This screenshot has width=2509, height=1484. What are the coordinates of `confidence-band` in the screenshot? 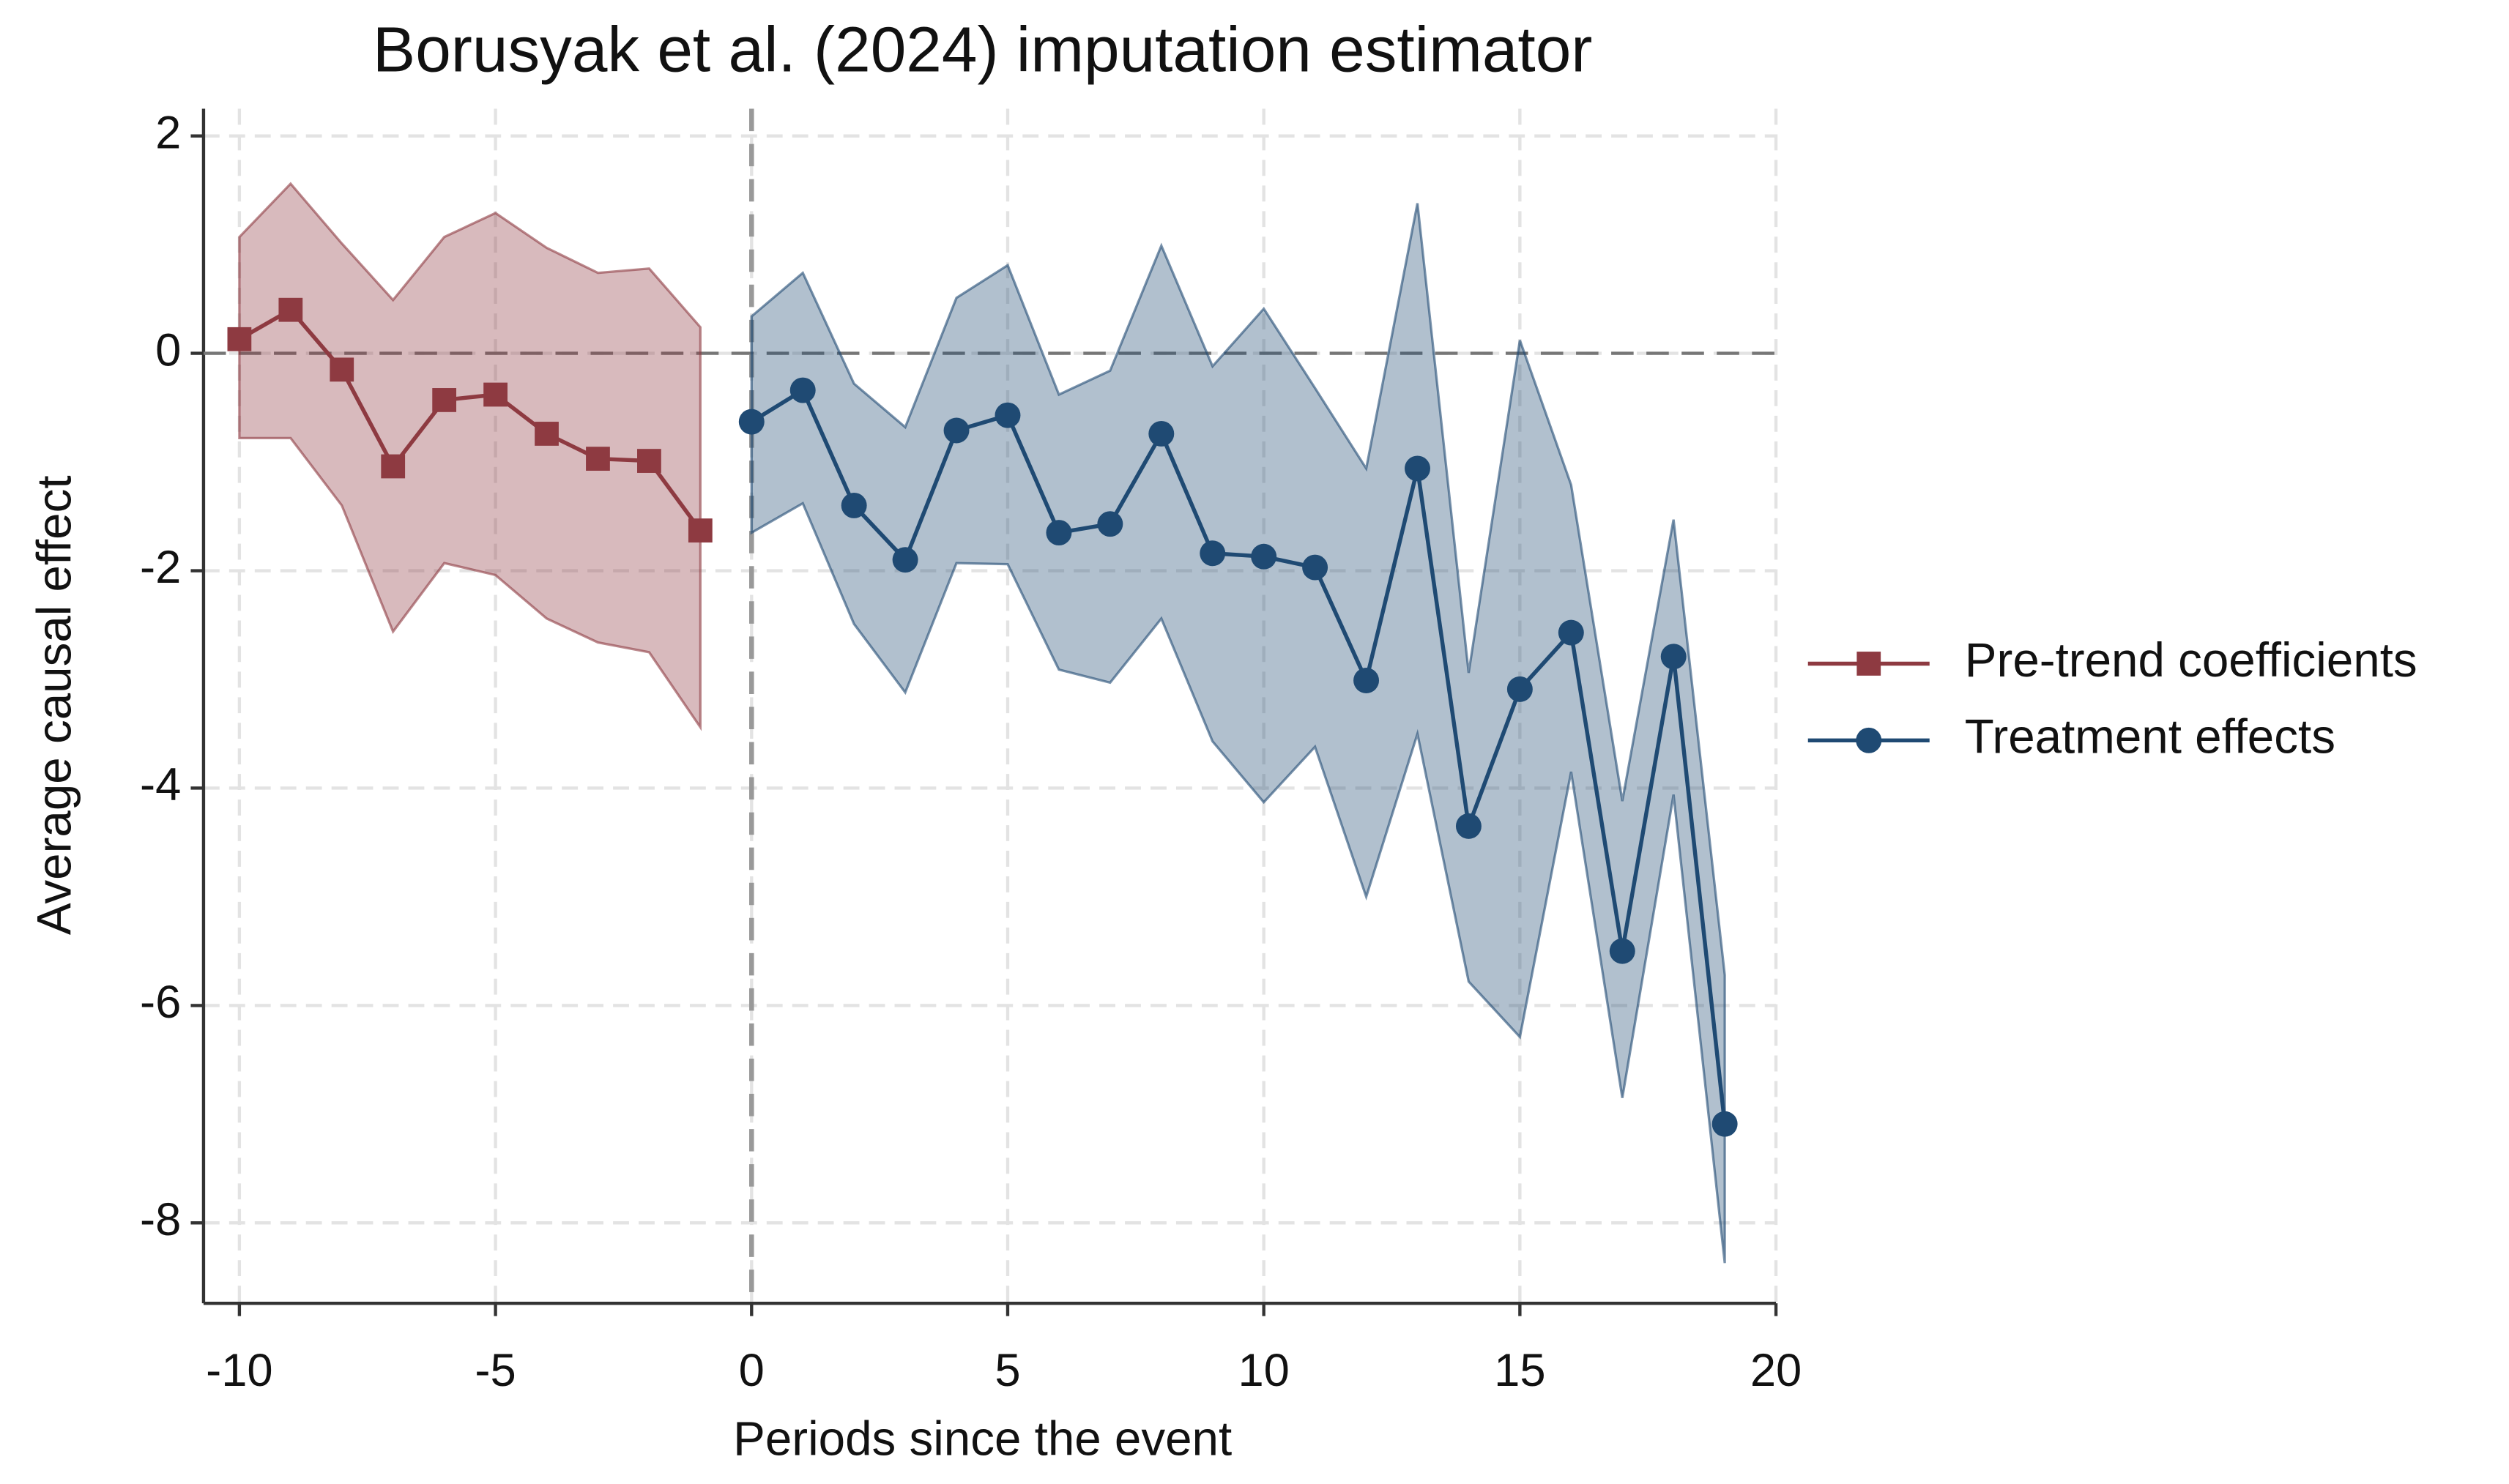 It's located at (470, 456).